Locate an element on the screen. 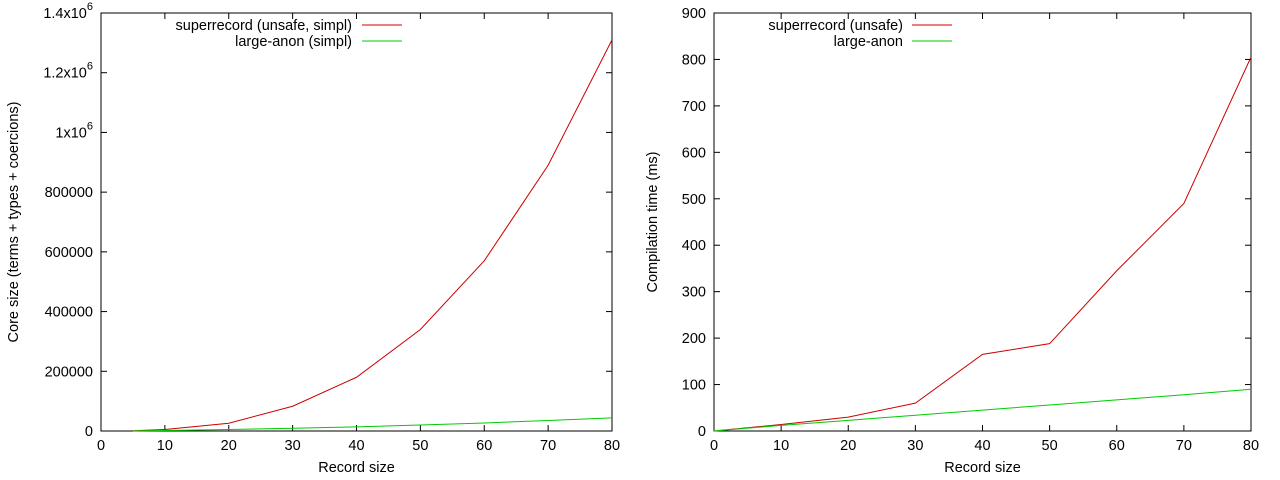  y-tick-label: 200 is located at coordinates (694, 339).